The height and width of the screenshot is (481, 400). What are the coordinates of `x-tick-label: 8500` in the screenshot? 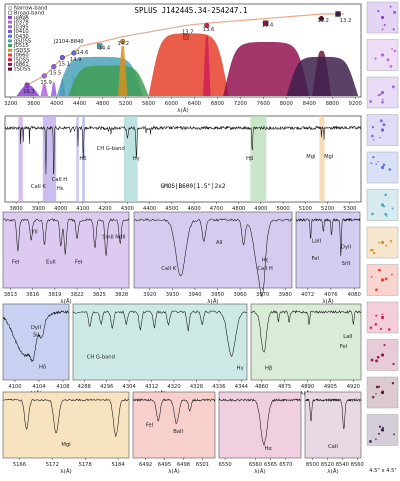 It's located at (312, 465).